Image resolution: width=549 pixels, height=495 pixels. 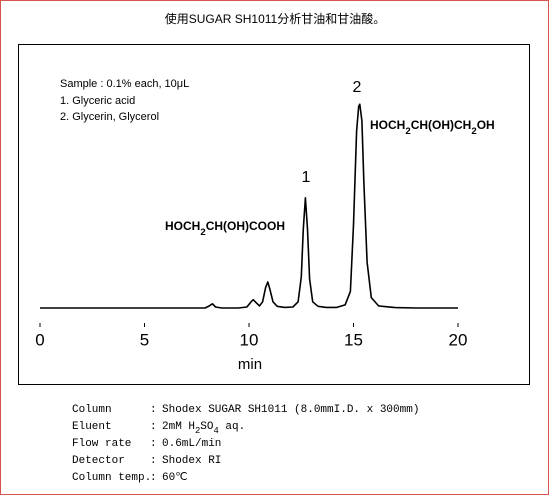 I want to click on x-tick-label: 10, so click(x=249, y=339).